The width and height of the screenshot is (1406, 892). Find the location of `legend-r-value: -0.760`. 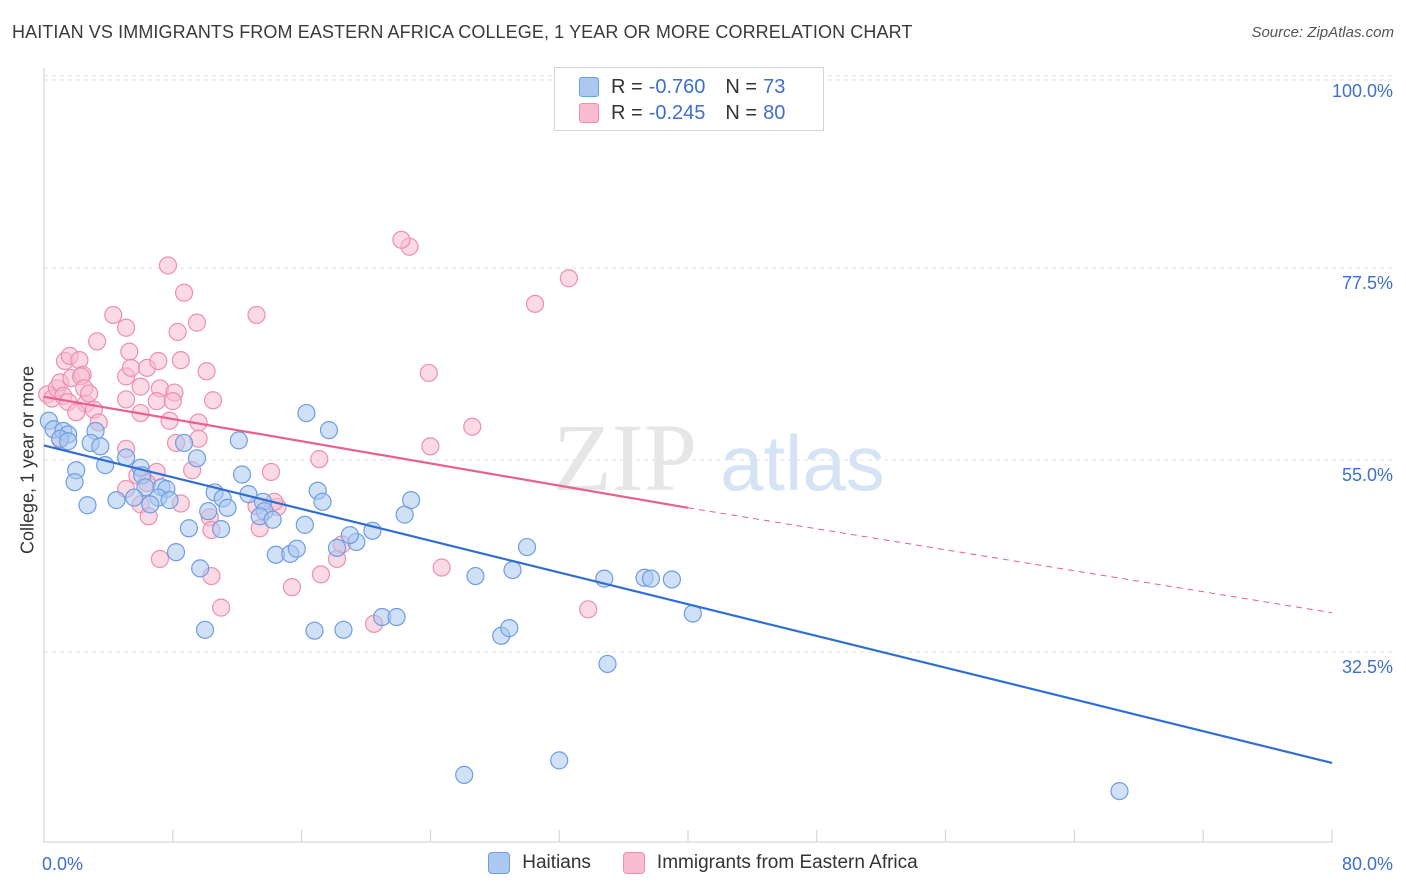

legend-r-value: -0.760 is located at coordinates (677, 86).